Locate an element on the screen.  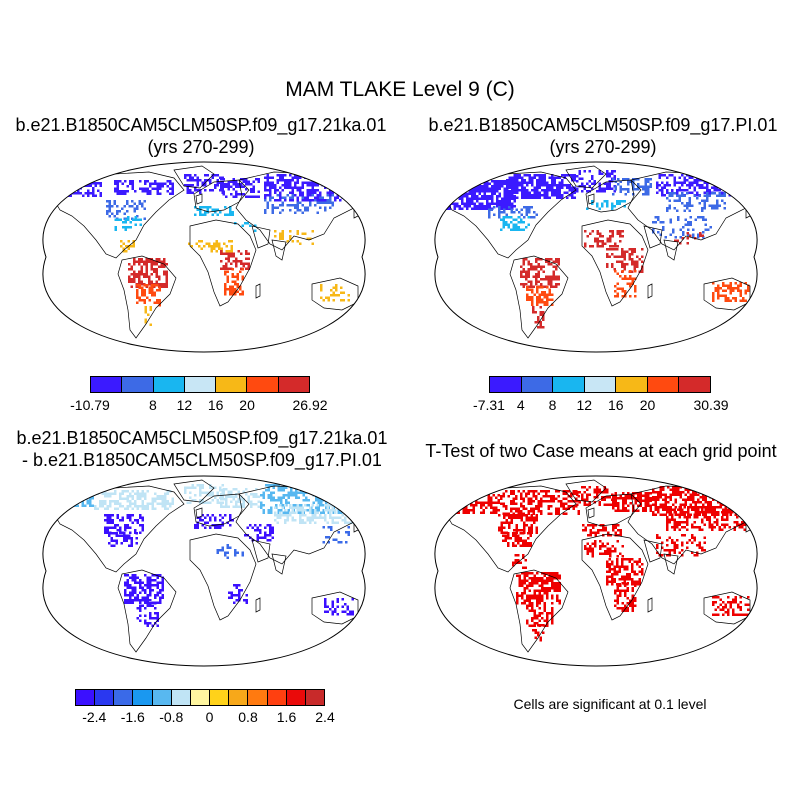
coastlines is located at coordinates (209, 566).